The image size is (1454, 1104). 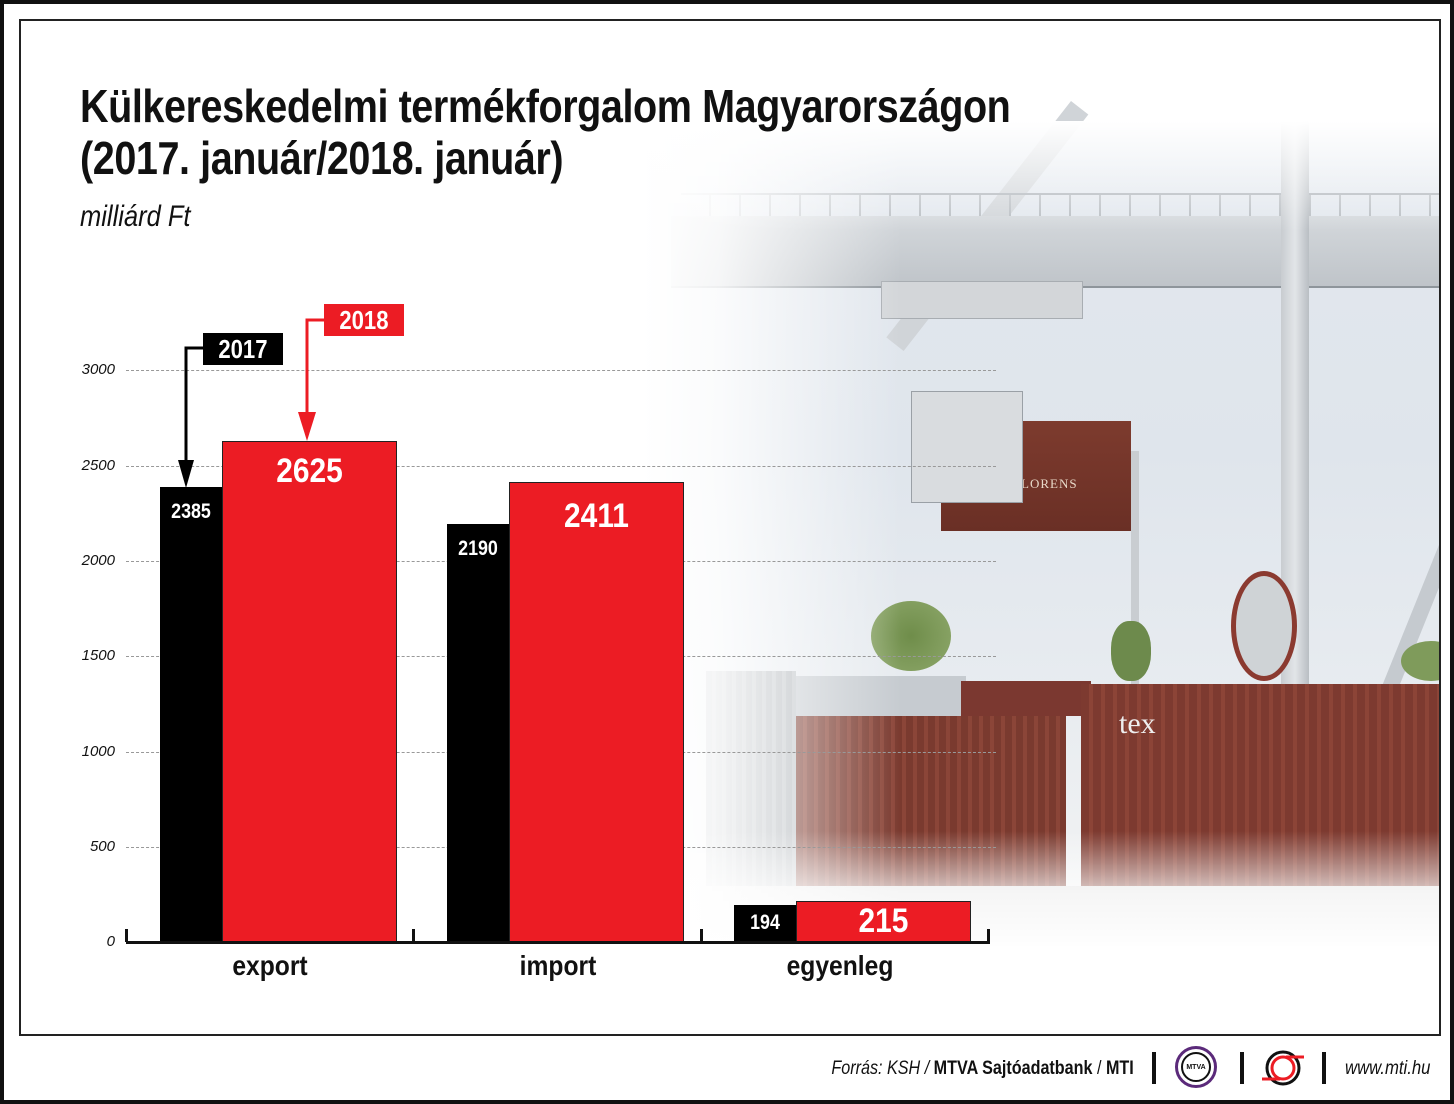 I want to click on category-label-import: import, so click(x=558, y=965).